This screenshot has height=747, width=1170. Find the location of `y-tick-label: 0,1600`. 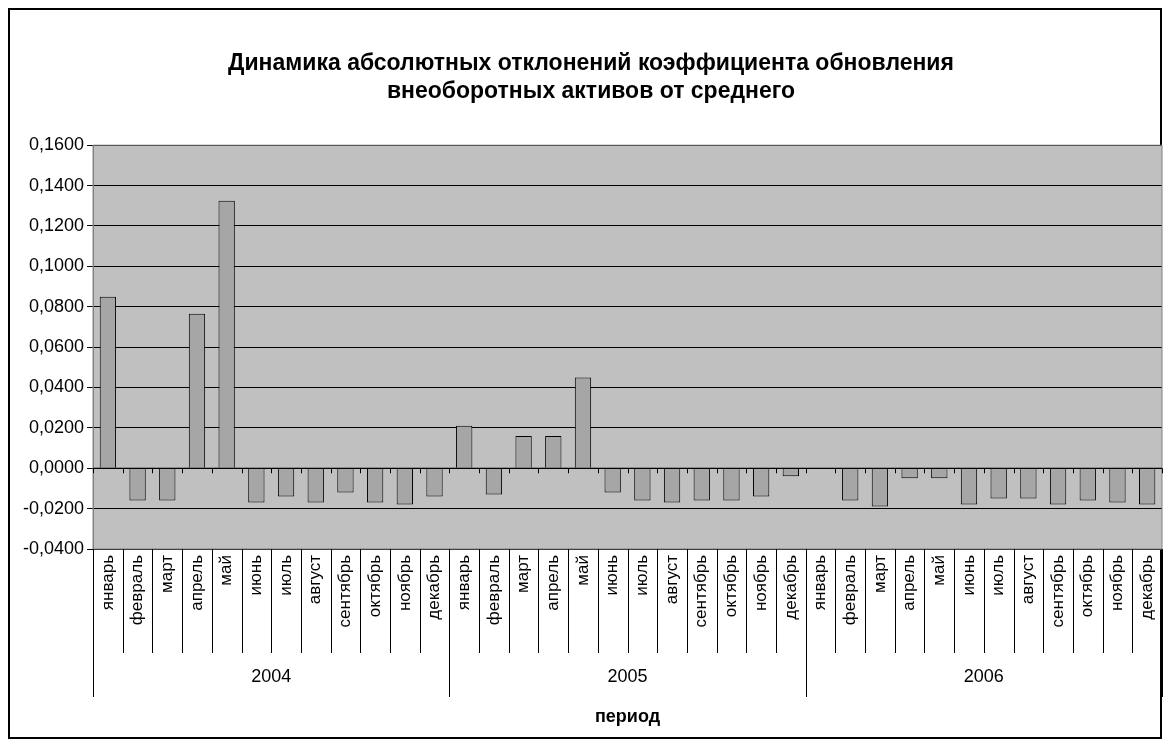

y-tick-label: 0,1600 is located at coordinates (56, 144).